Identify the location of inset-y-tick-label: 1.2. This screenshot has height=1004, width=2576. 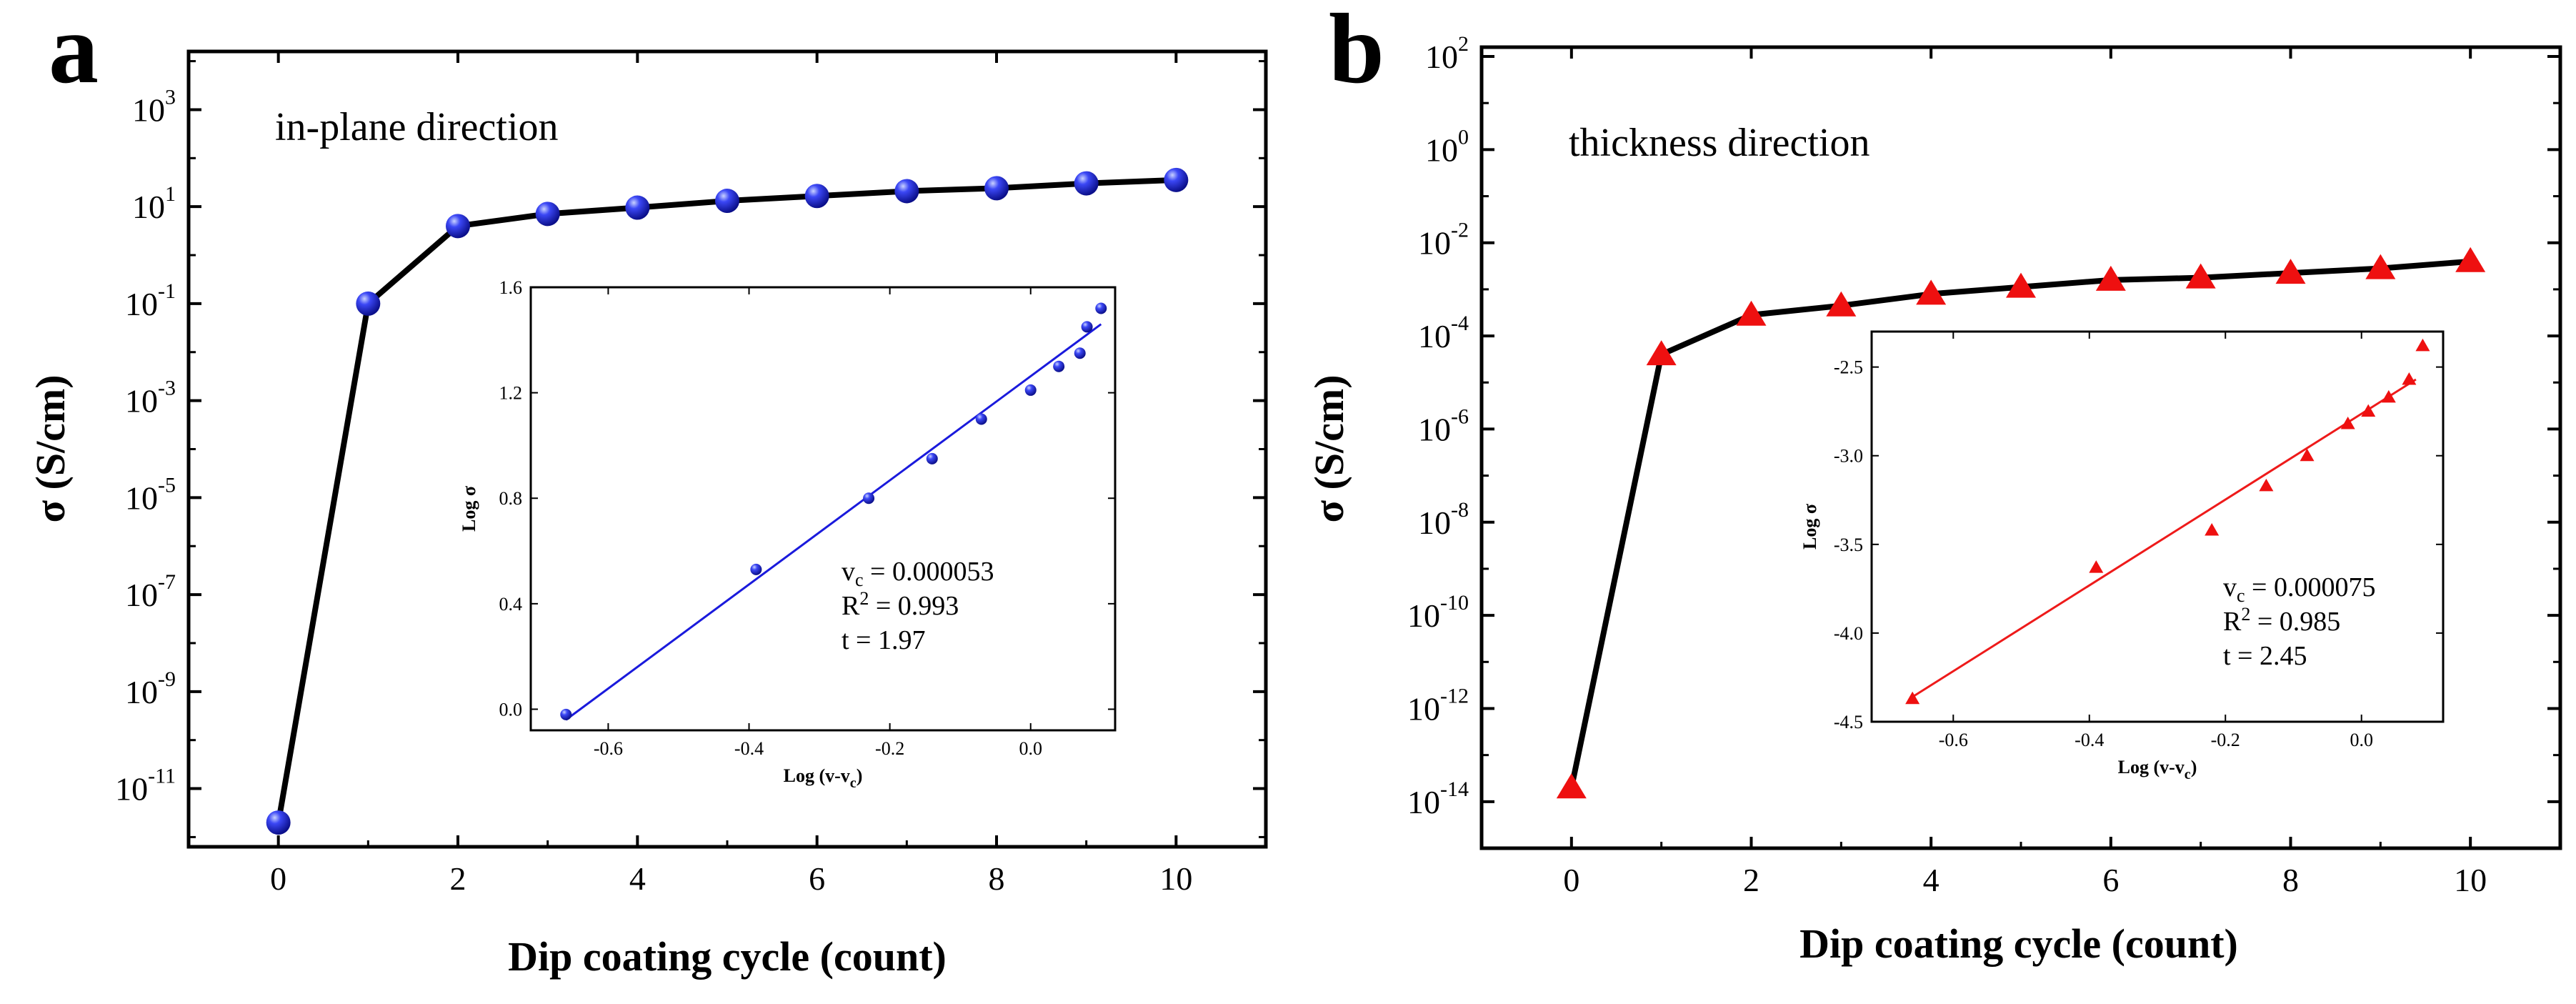
(511, 393).